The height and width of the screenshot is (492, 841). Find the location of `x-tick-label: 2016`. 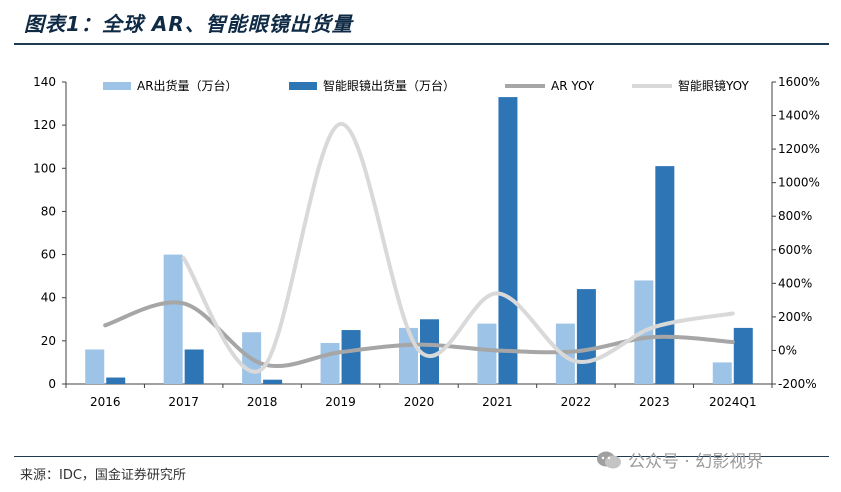

x-tick-label: 2016 is located at coordinates (105, 402).